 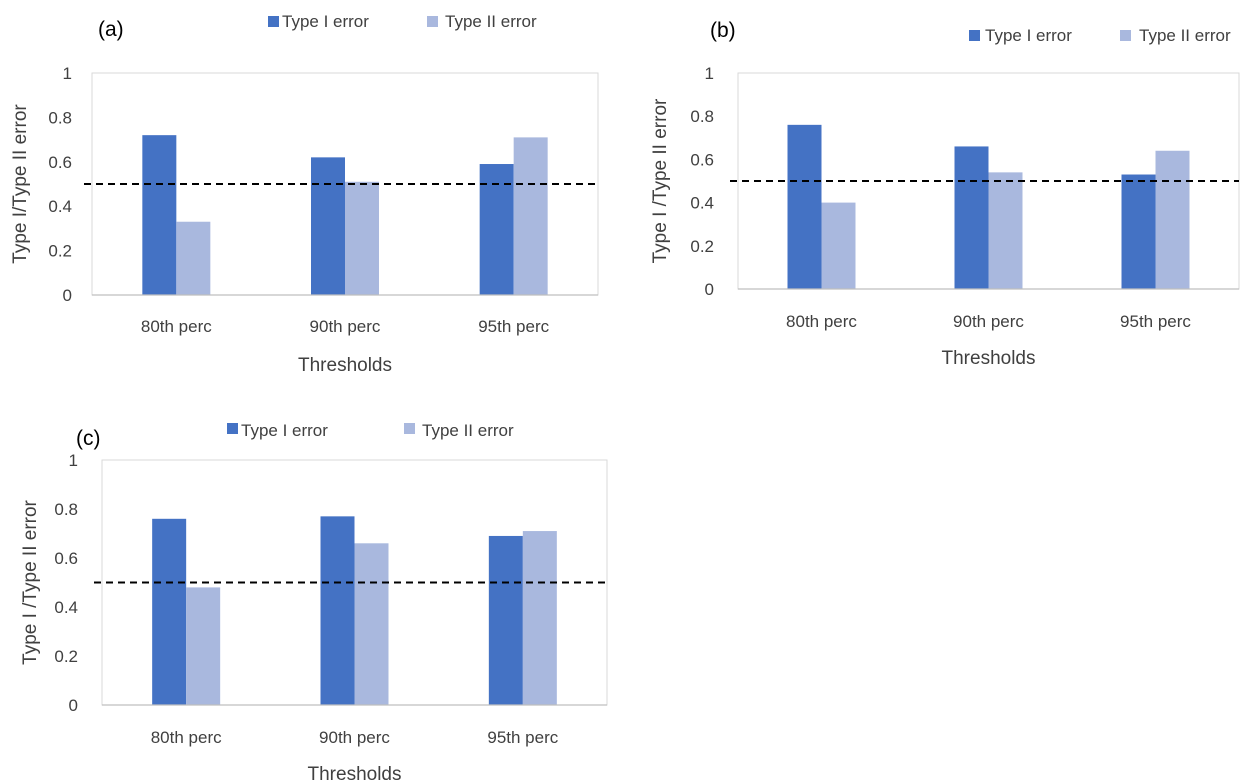 What do you see at coordinates (20, 184) in the screenshot?
I see `y-axis-title: Type I/Type II error` at bounding box center [20, 184].